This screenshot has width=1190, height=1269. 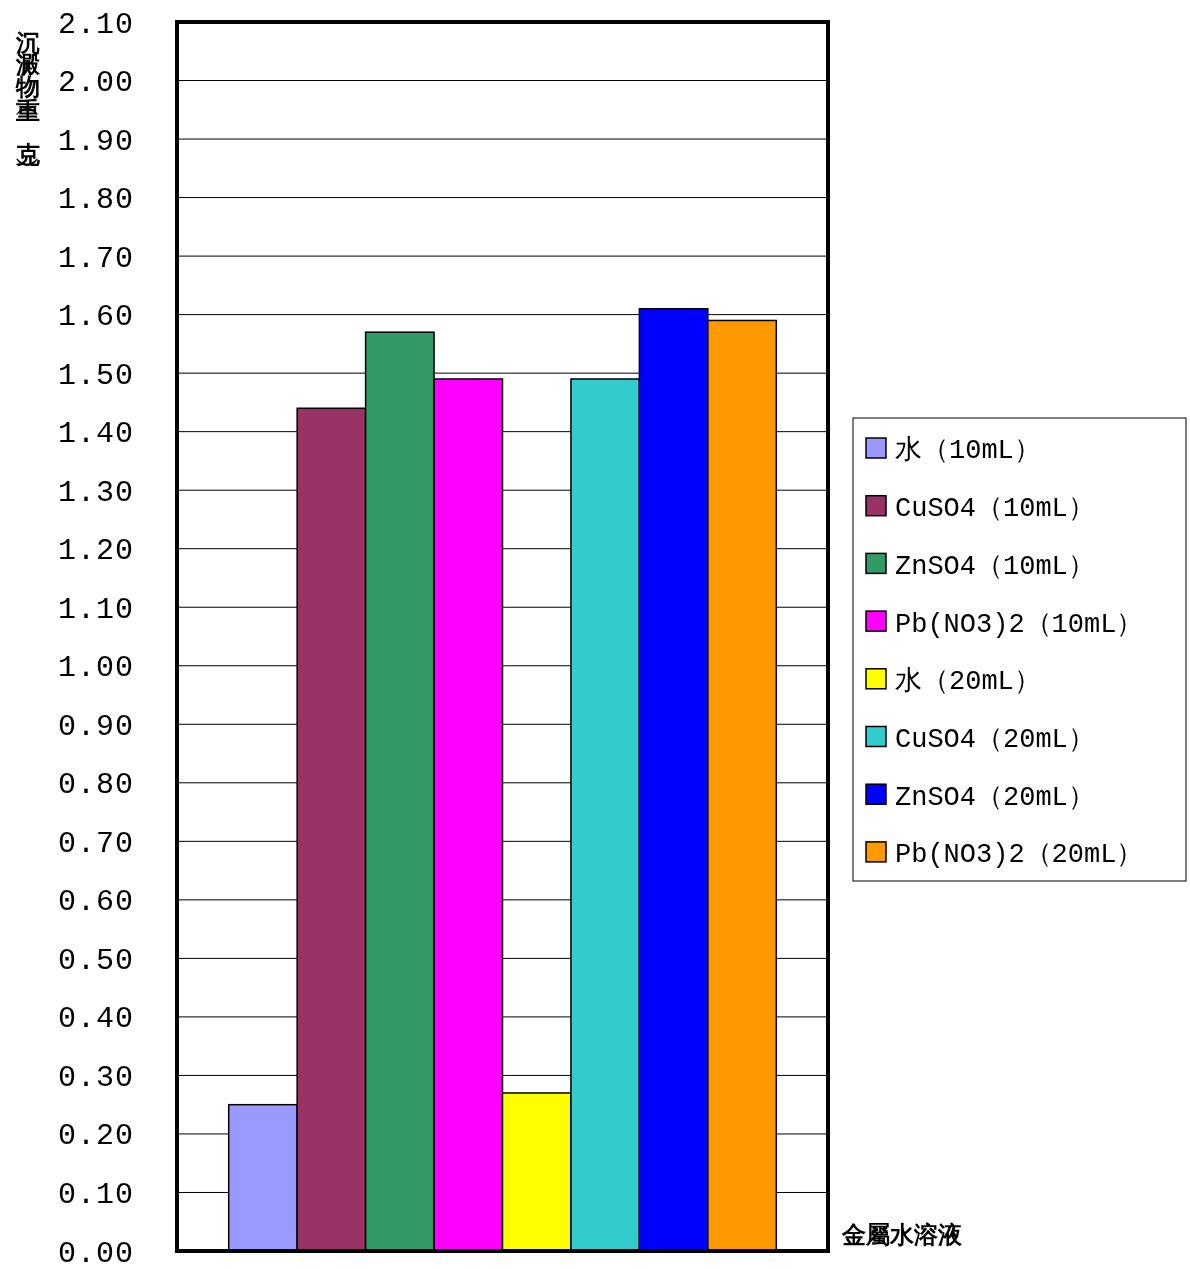 I want to click on y-tick-label: 1.60, so click(x=96, y=317).